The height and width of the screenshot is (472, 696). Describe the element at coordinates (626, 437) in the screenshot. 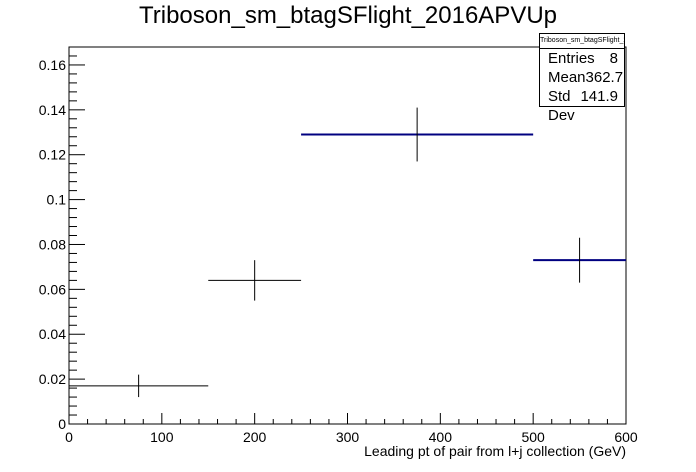

I see `x-tick-label: 600` at that location.